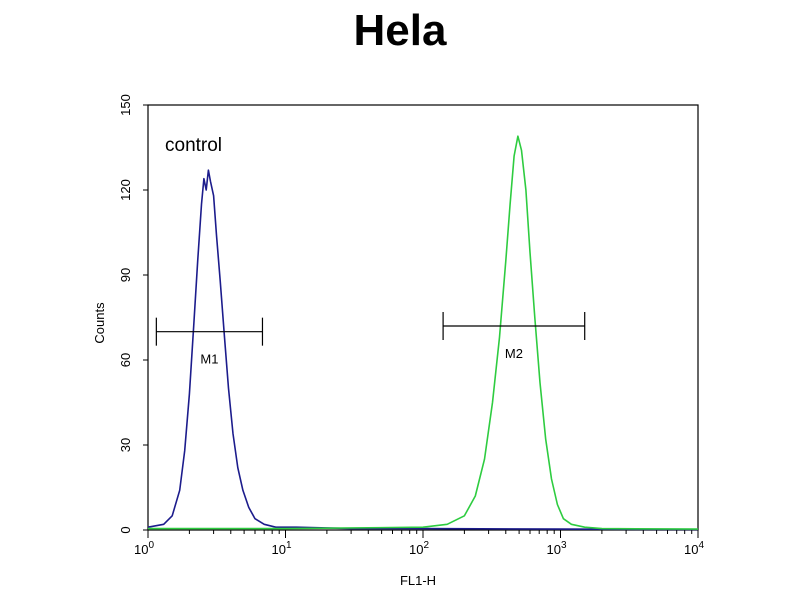 The height and width of the screenshot is (600, 800). What do you see at coordinates (125, 529) in the screenshot?
I see `y-tick-label: 0` at bounding box center [125, 529].